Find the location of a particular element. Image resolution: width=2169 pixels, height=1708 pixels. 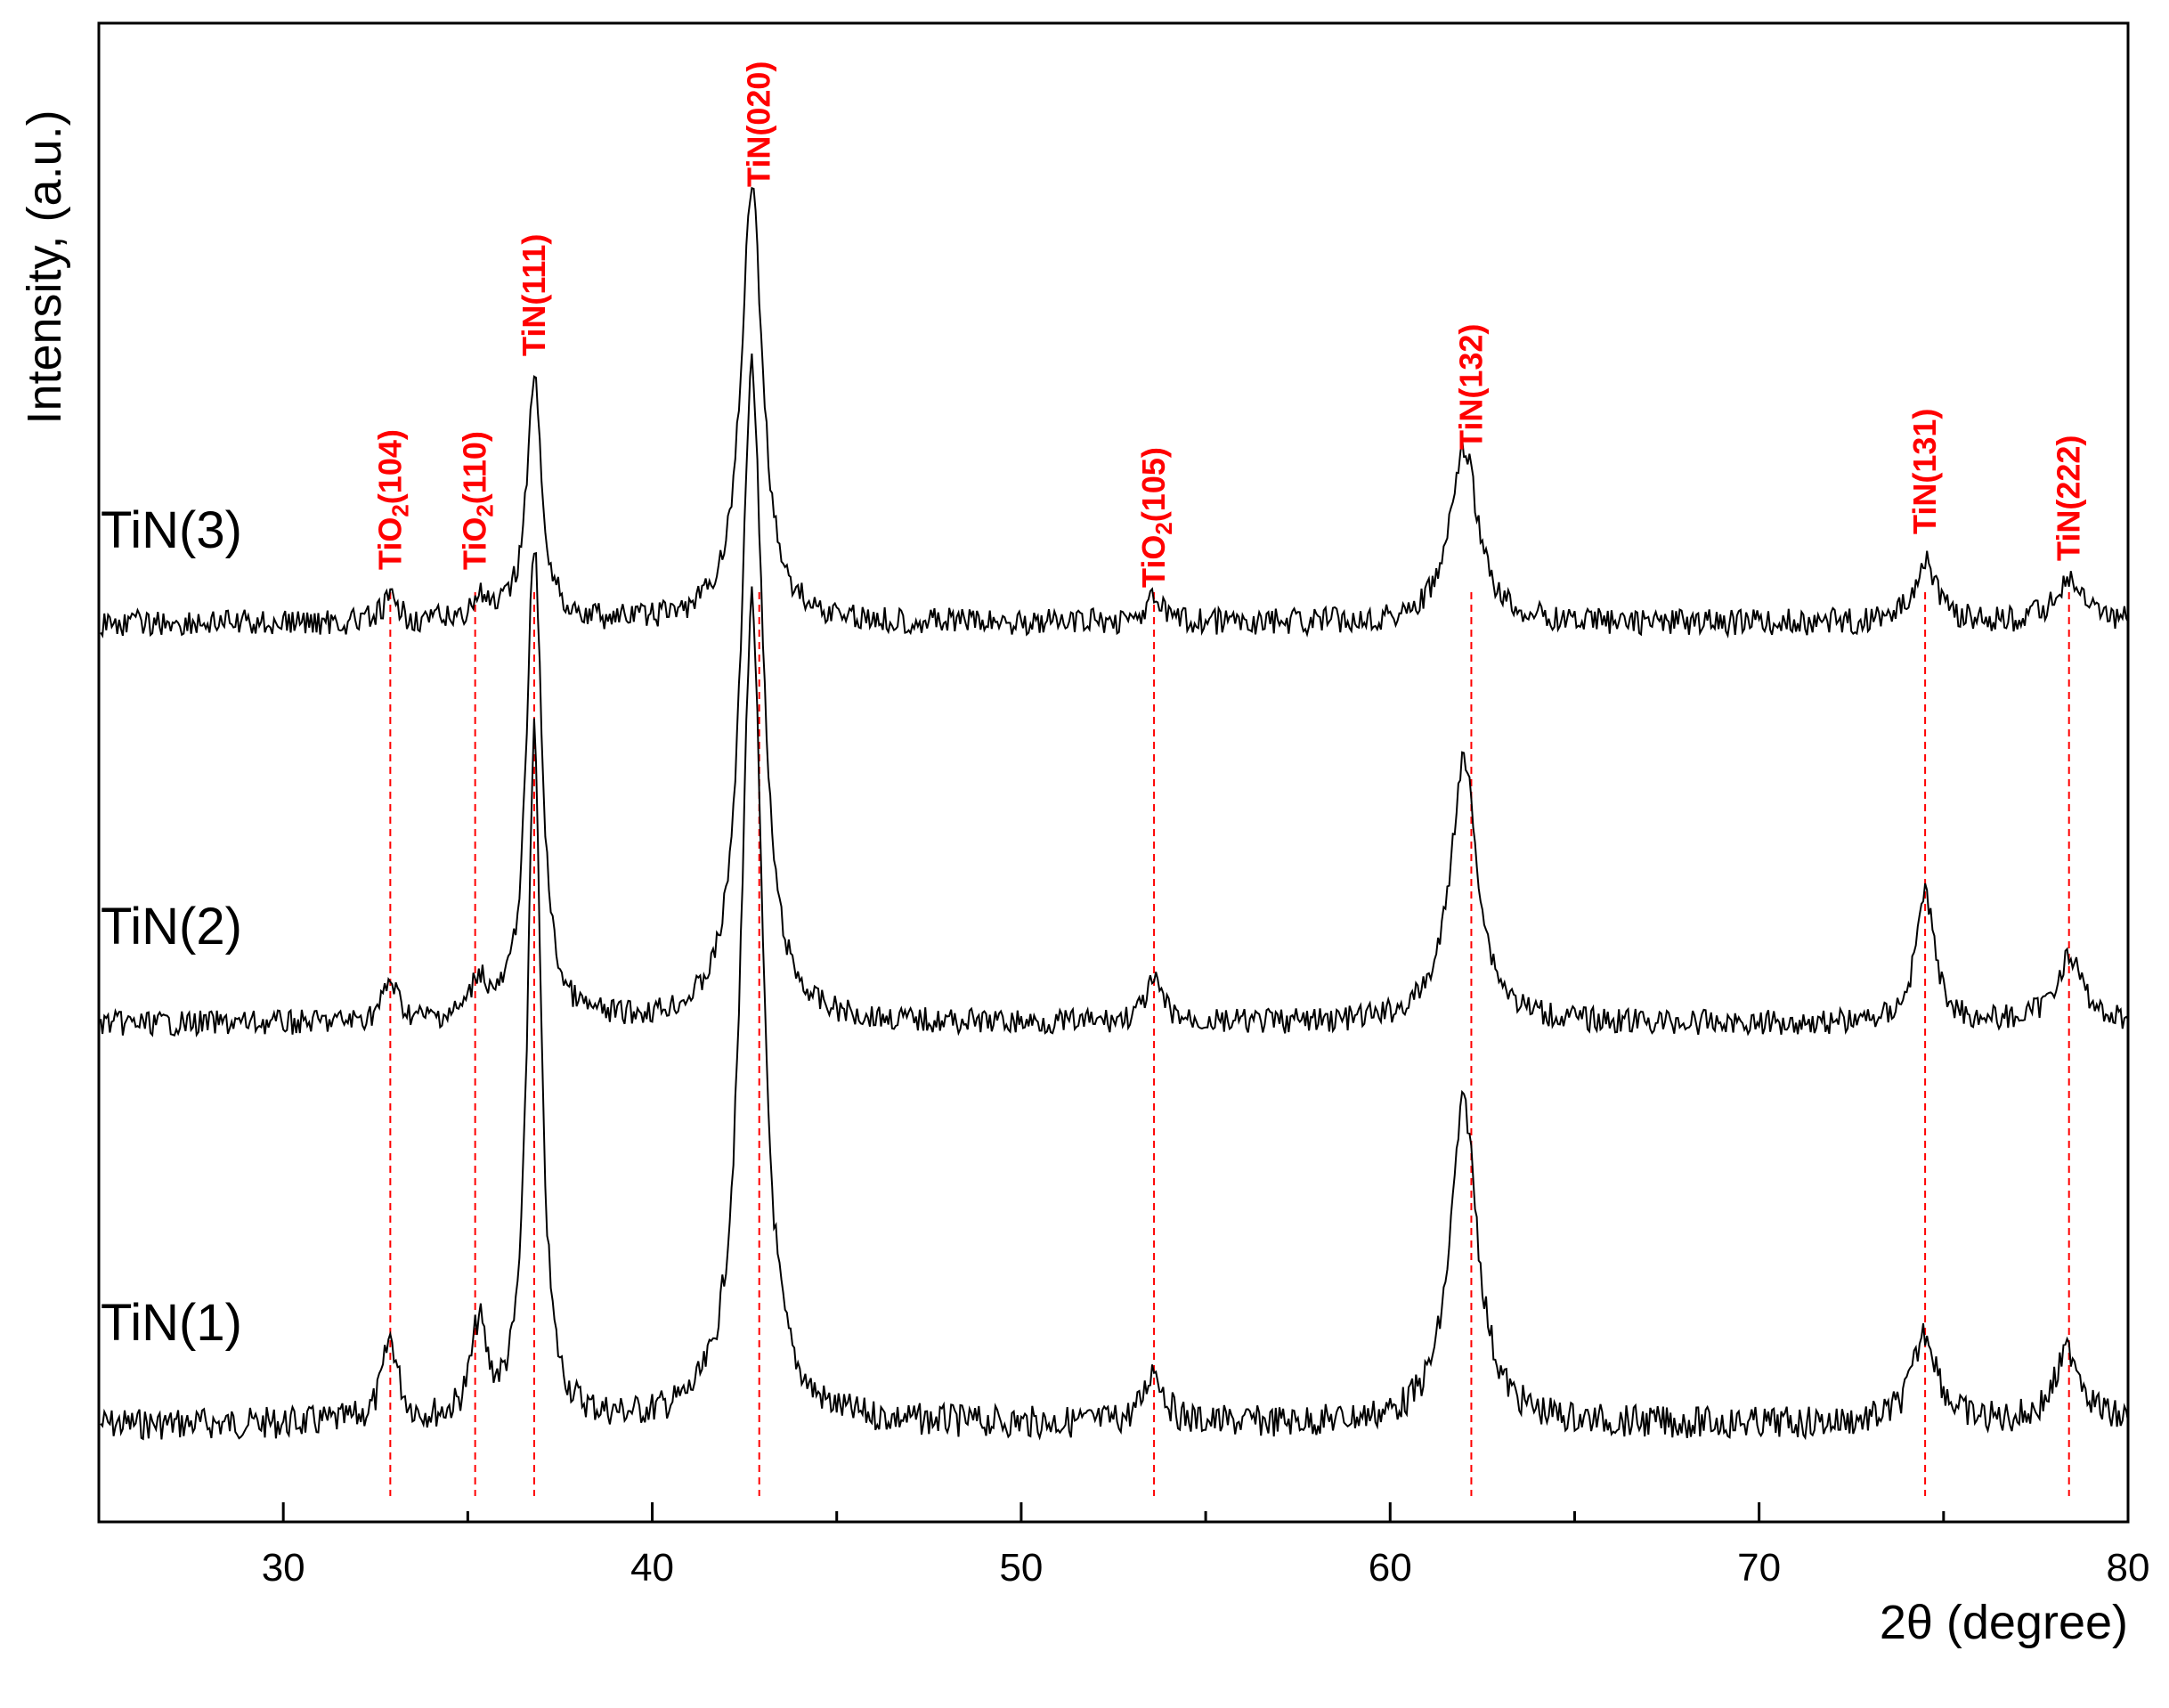

series-label: TiN(2) is located at coordinates (171, 927).